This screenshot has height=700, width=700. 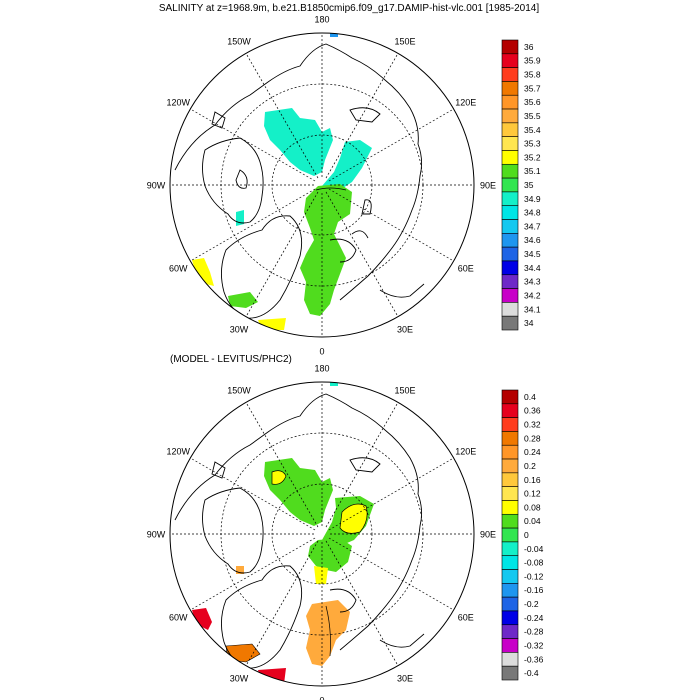 I want to click on field-green-fram, so click(x=326, y=250).